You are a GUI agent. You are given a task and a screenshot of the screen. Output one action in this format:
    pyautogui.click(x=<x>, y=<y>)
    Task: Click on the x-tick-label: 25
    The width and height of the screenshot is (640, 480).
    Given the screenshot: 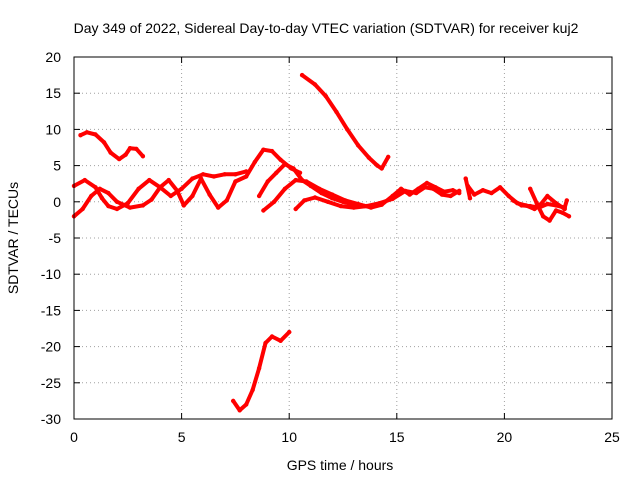 What is the action you would take?
    pyautogui.click(x=612, y=437)
    